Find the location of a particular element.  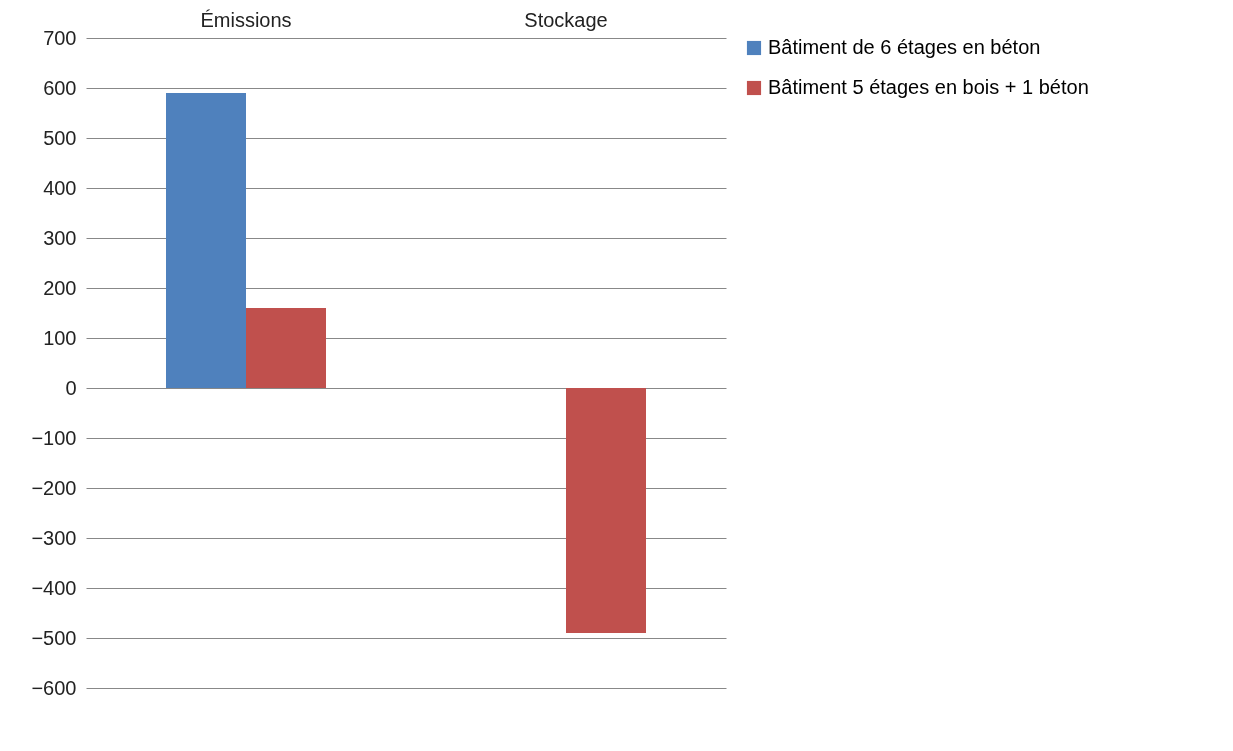

y-tick-label: 400 is located at coordinates (60, 187).